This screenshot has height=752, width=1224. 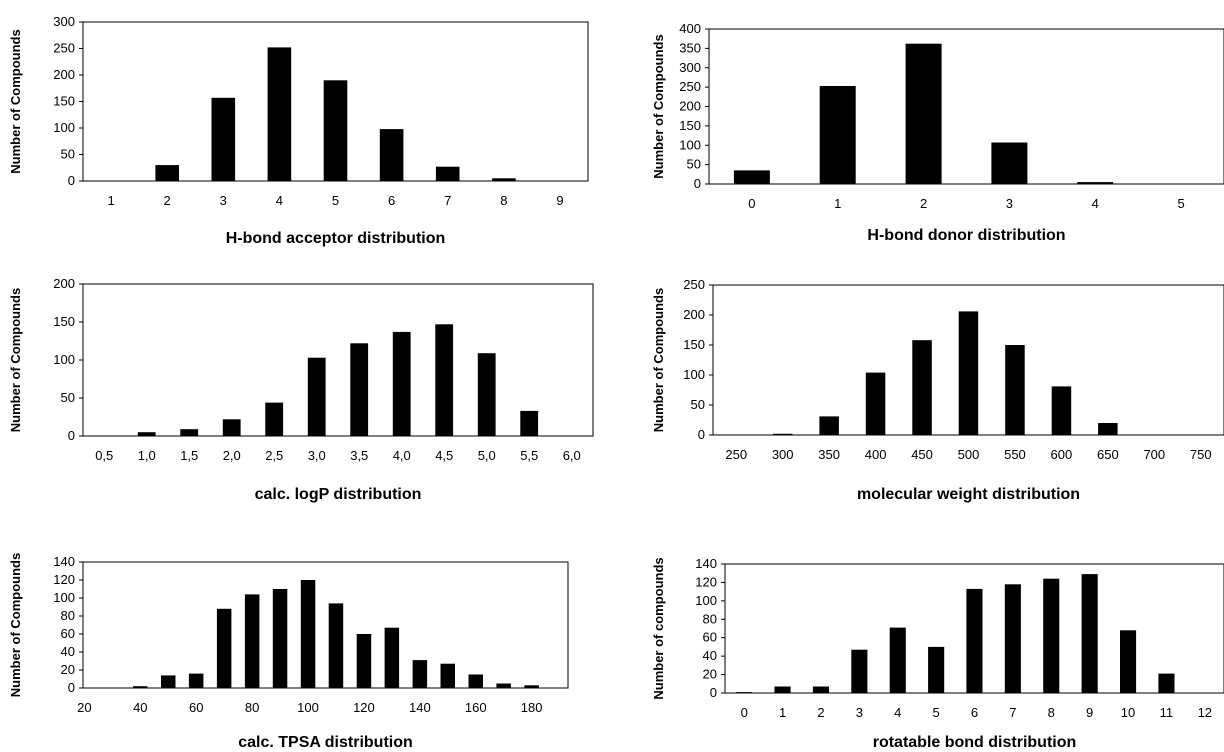 What do you see at coordinates (658, 628) in the screenshot?
I see `y-axis-label: Number of compounds` at bounding box center [658, 628].